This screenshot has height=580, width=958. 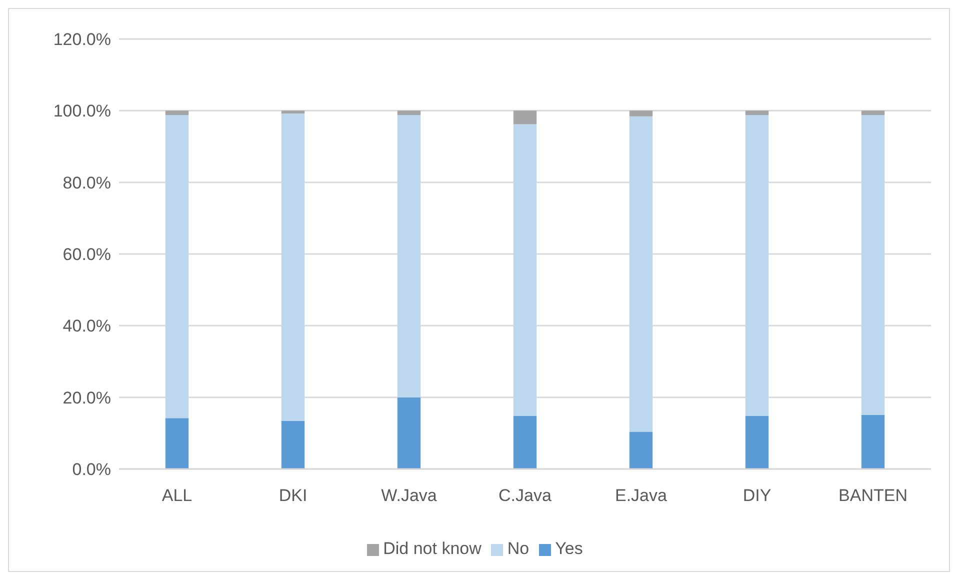 What do you see at coordinates (177, 496) in the screenshot?
I see `x-tick-label: ALL` at bounding box center [177, 496].